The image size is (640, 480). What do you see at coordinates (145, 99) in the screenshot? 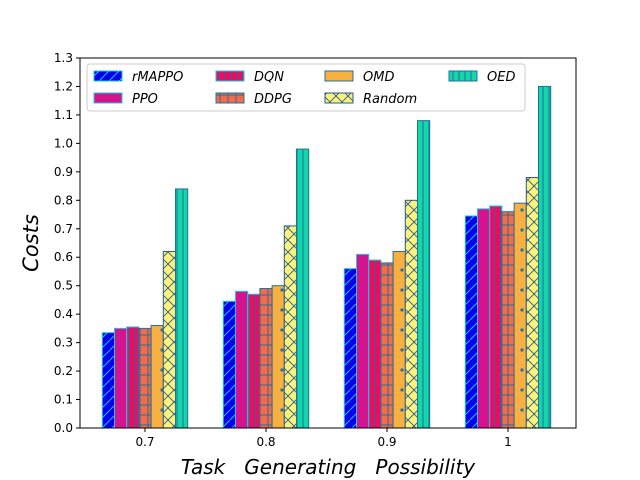
I see `legend-label: PPO` at bounding box center [145, 99].